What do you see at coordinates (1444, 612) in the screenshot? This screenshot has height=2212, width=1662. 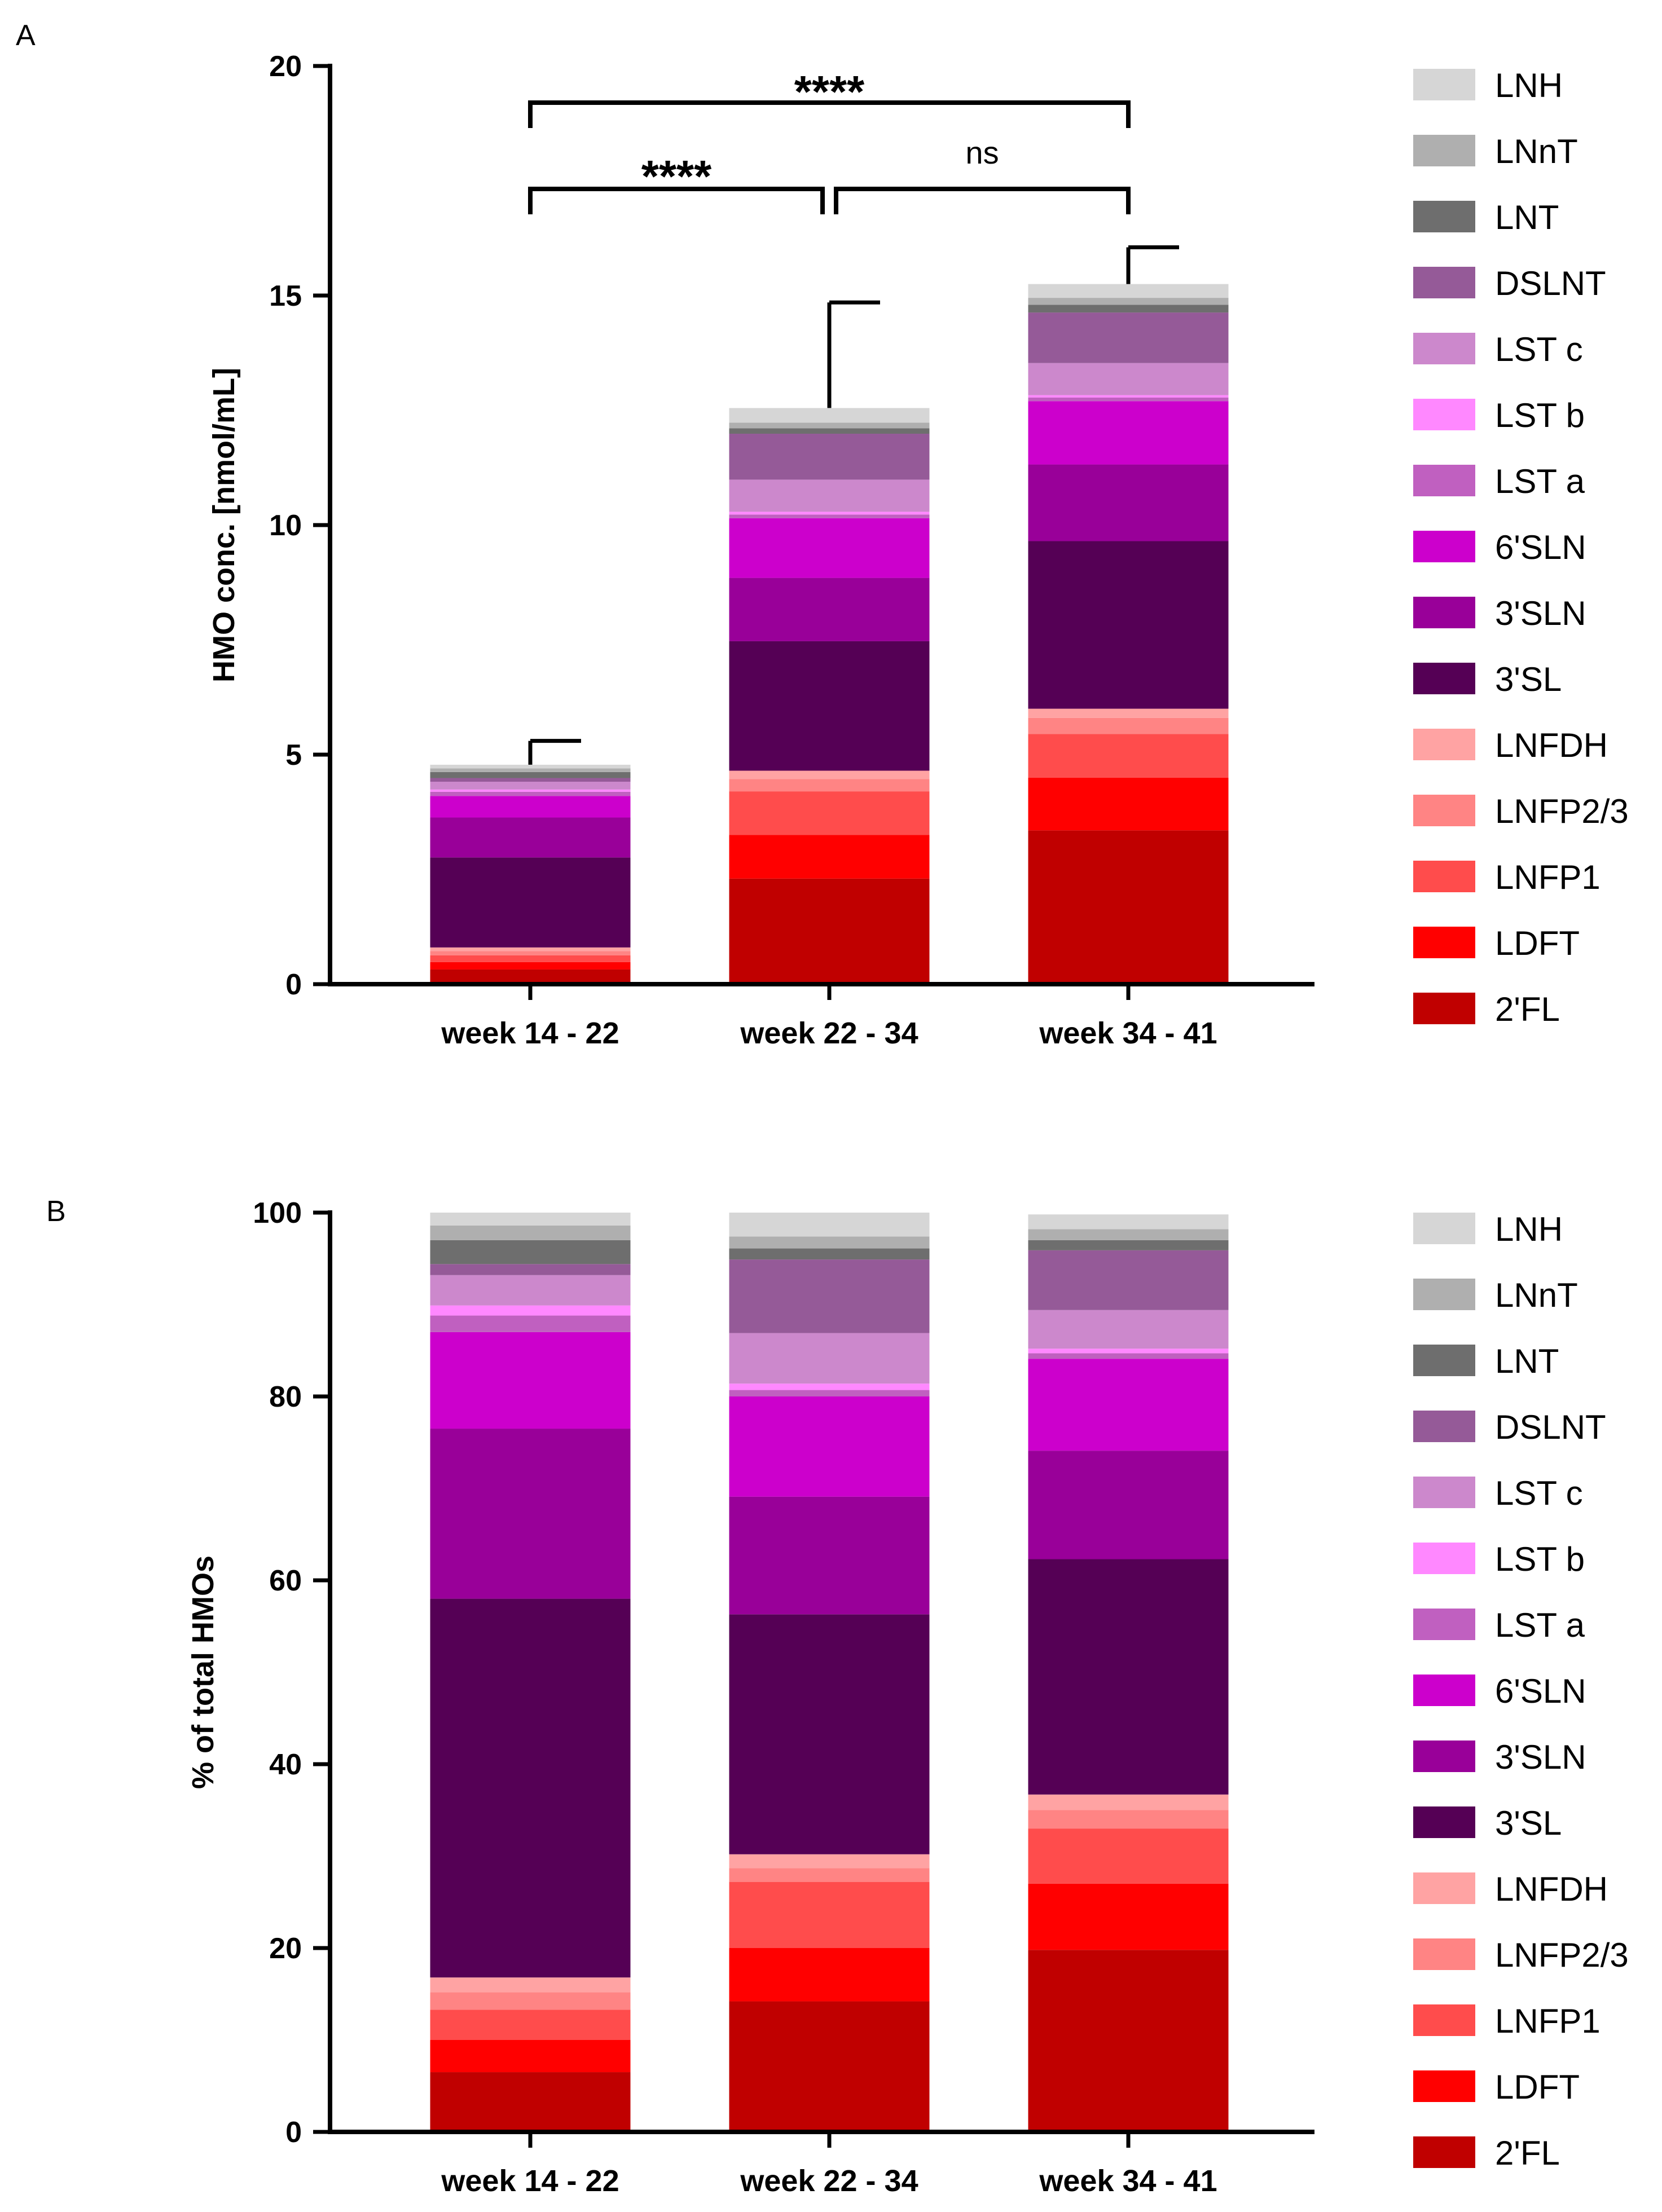 I see `panel-a-legend-swatch-3-sln` at bounding box center [1444, 612].